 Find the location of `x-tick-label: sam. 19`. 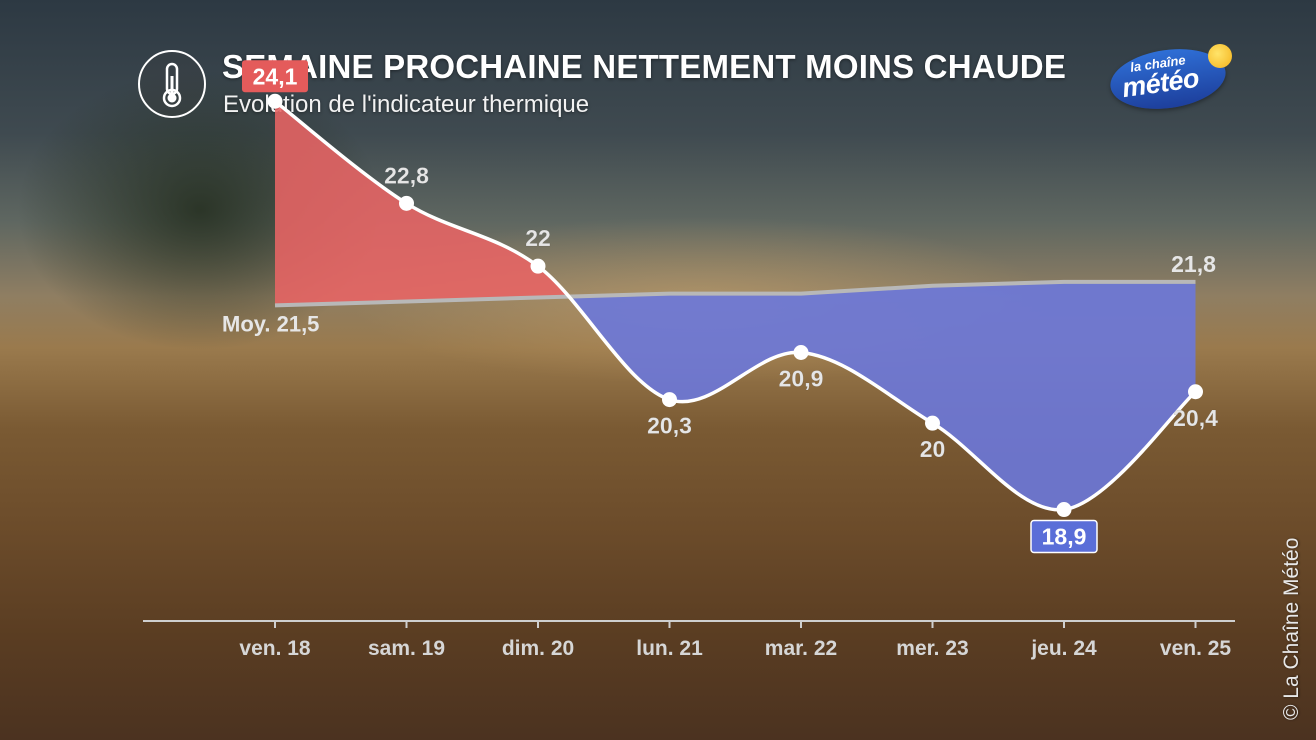

x-tick-label: sam. 19 is located at coordinates (406, 648).